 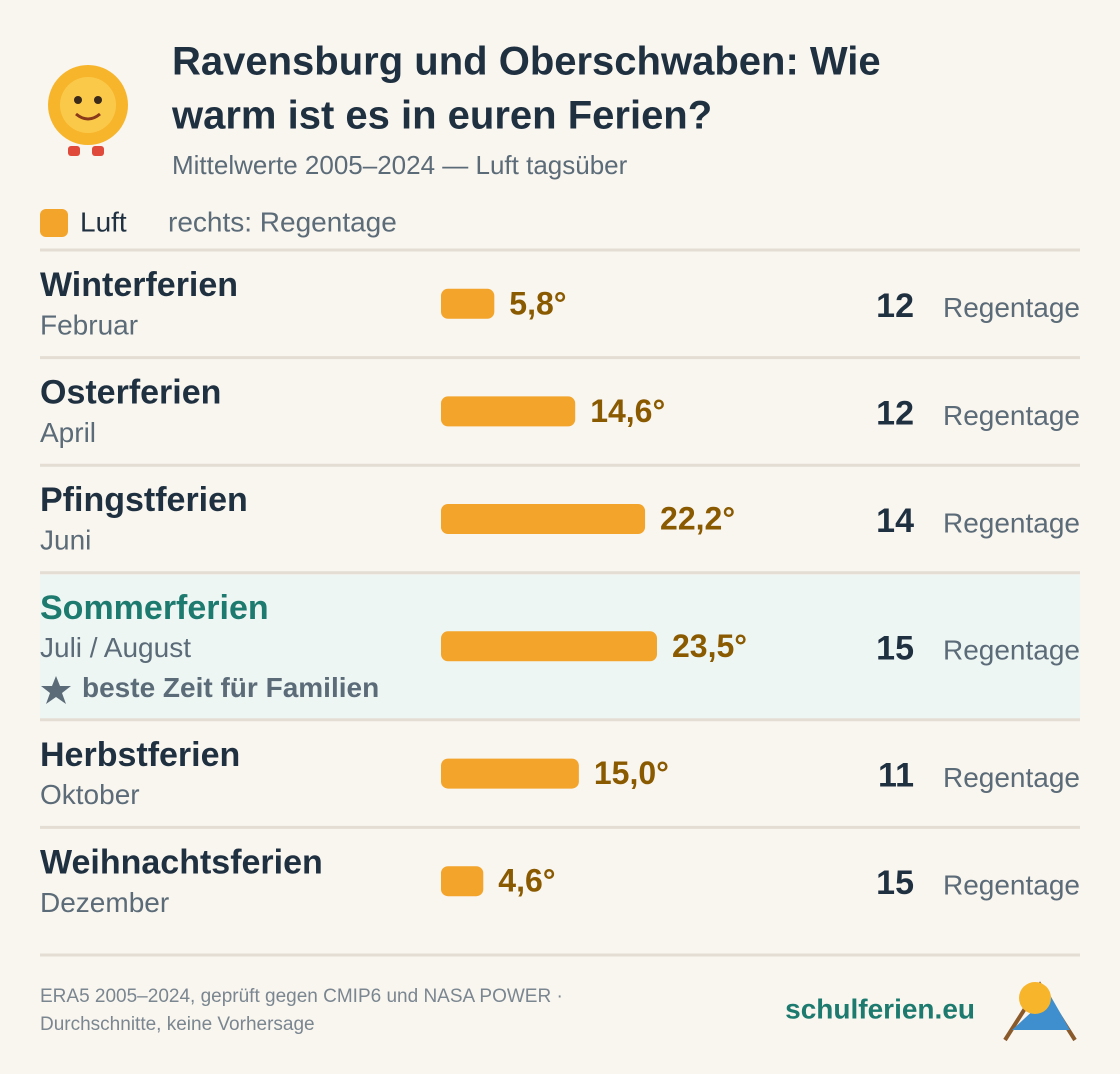 What do you see at coordinates (140, 755) in the screenshot?
I see `category-label: Herbstferien` at bounding box center [140, 755].